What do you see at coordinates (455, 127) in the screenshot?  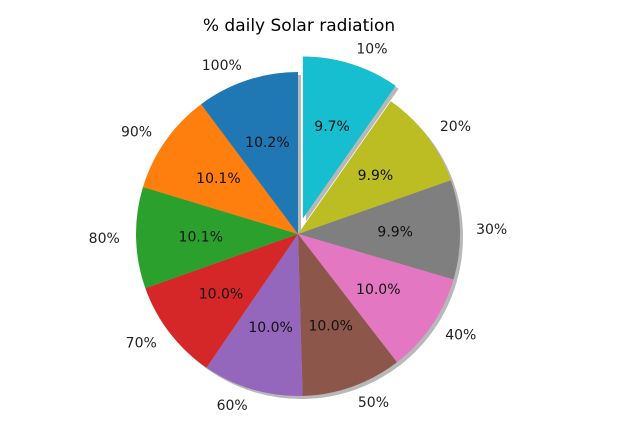 I see `slice-category-label: 20%` at bounding box center [455, 127].